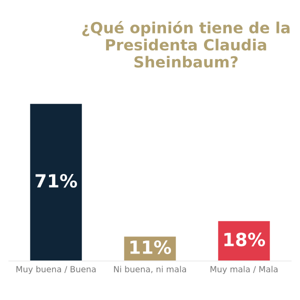  I want to click on x-tick-label: Ni buena, ni mala, so click(150, 270).